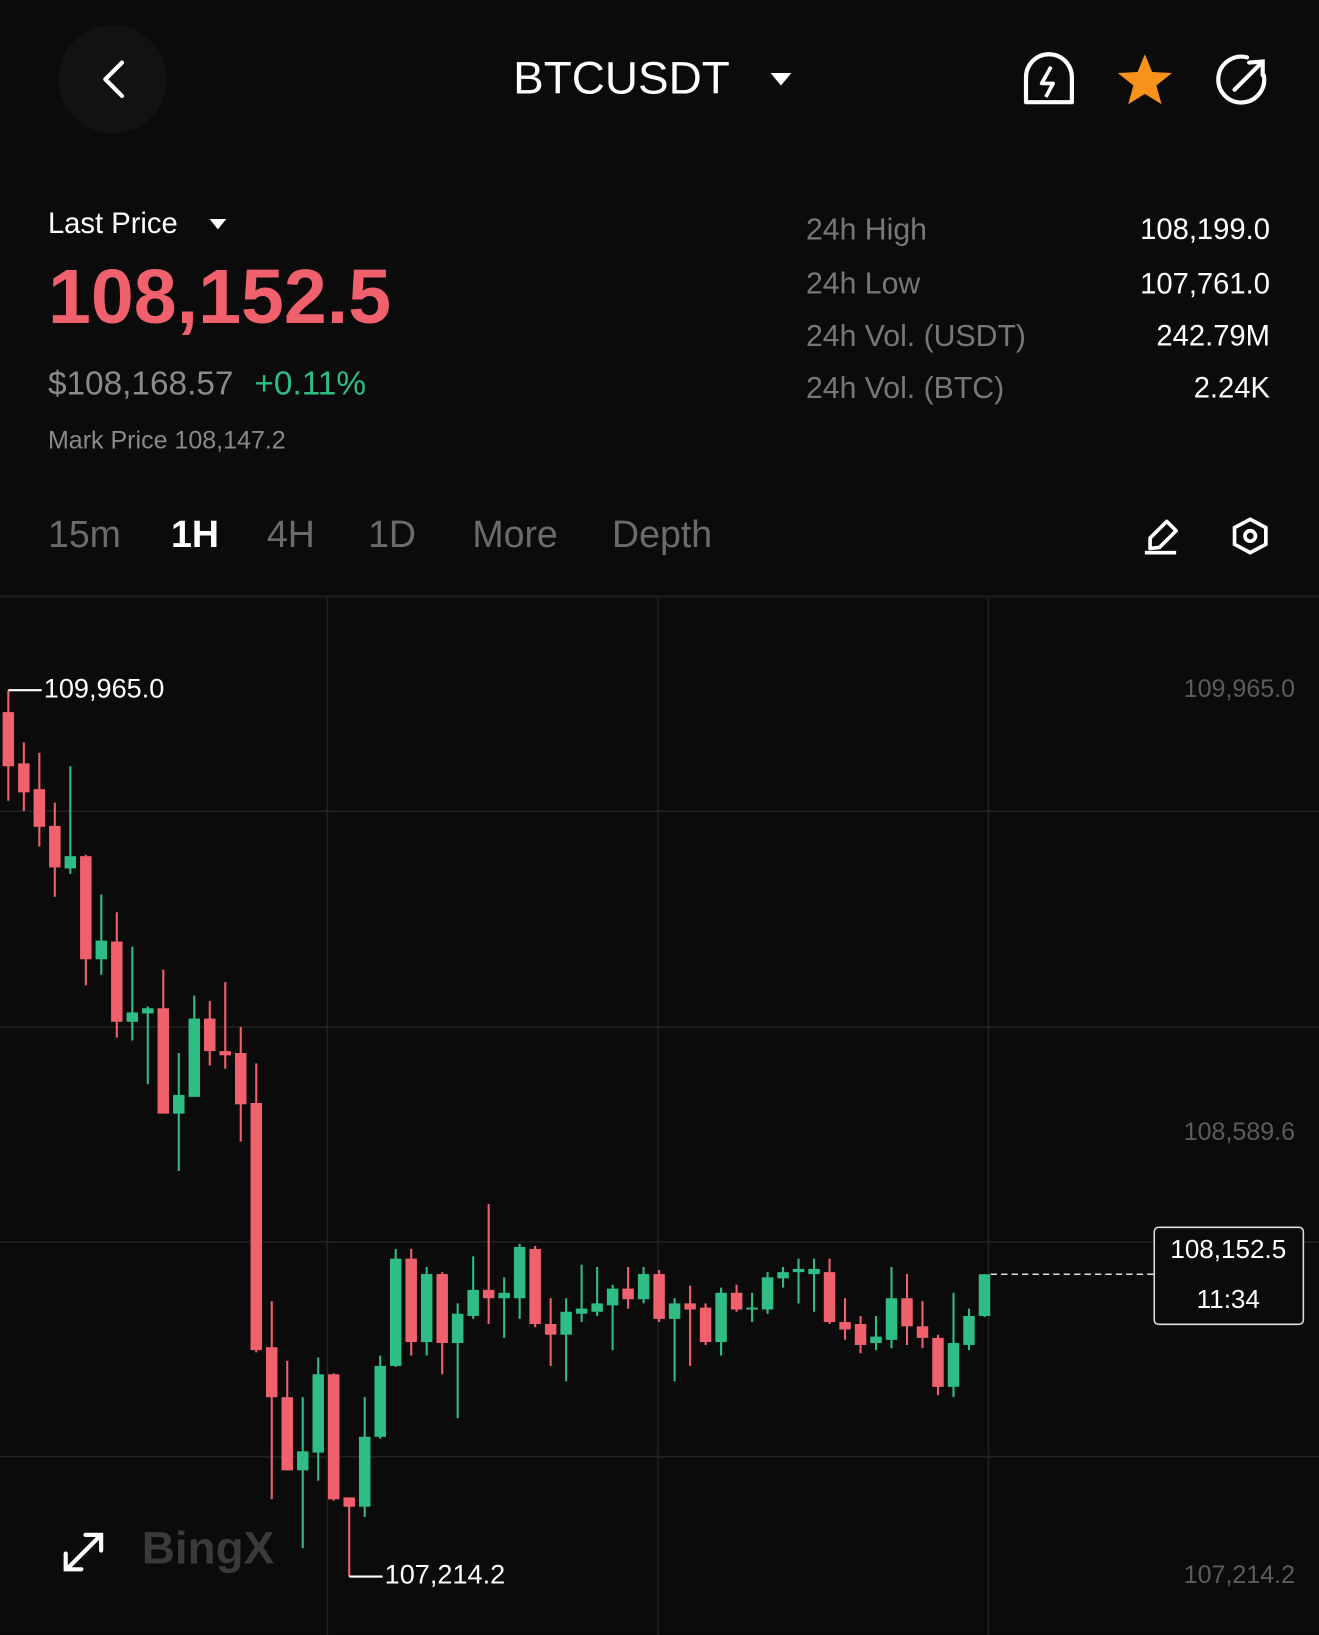 Image resolution: width=1319 pixels, height=1635 pixels. What do you see at coordinates (219, 297) in the screenshot?
I see `last-price: 108,152.5` at bounding box center [219, 297].